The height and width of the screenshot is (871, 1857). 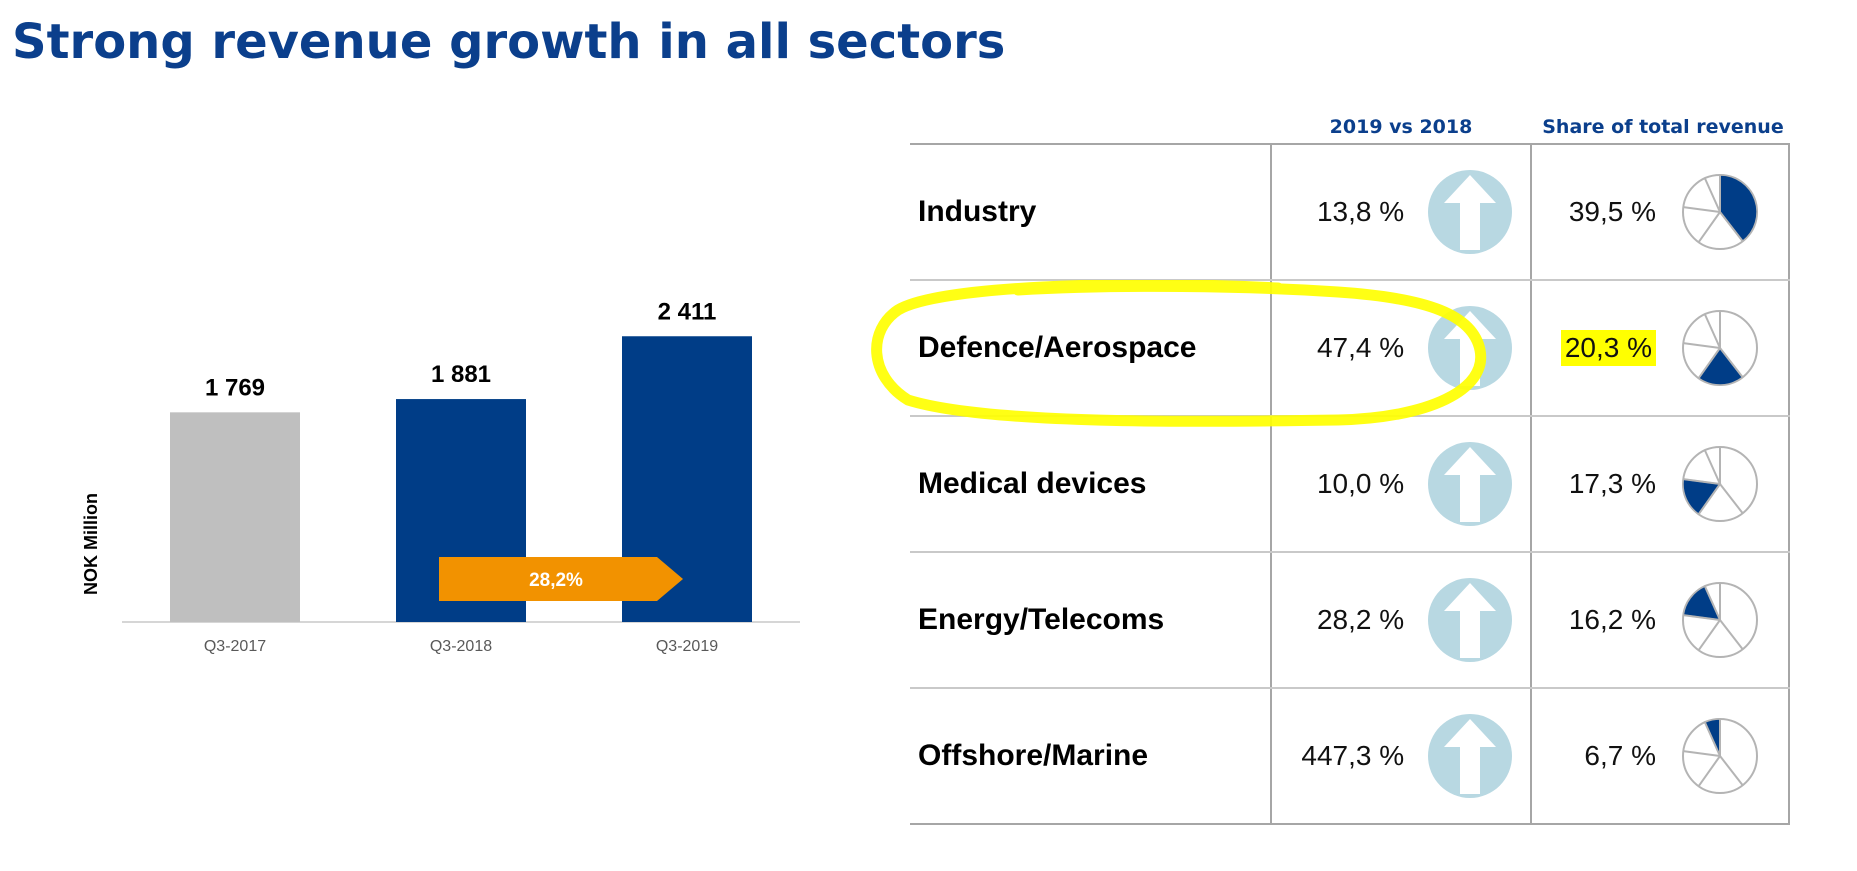 I want to click on sector-name: Energy/Telecoms, so click(x=1091, y=620).